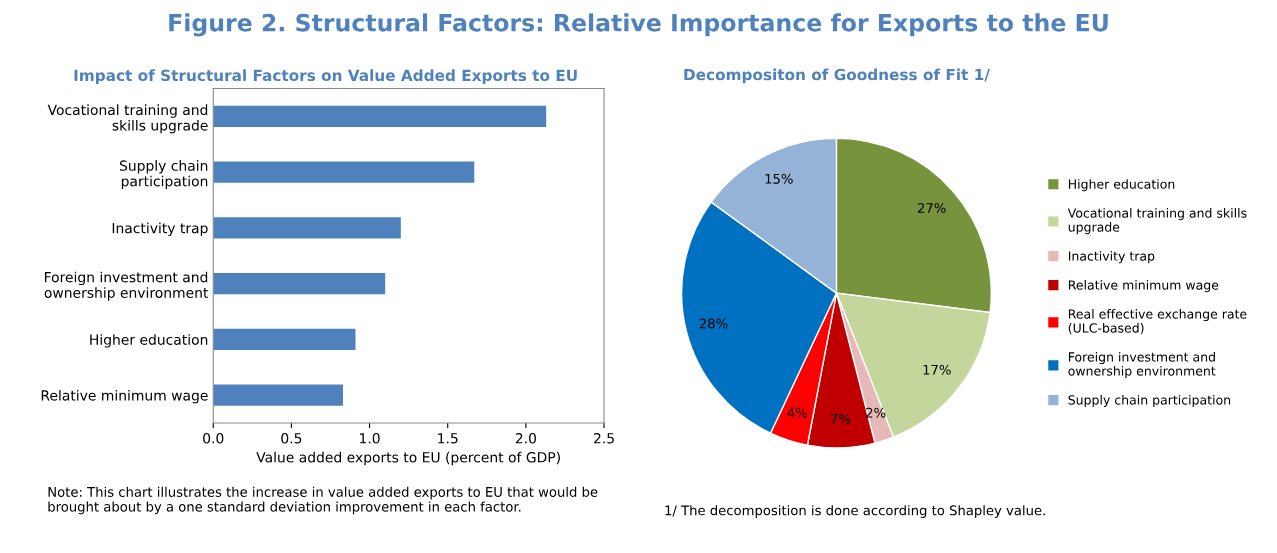  I want to click on data-label: 7%, so click(841, 418).